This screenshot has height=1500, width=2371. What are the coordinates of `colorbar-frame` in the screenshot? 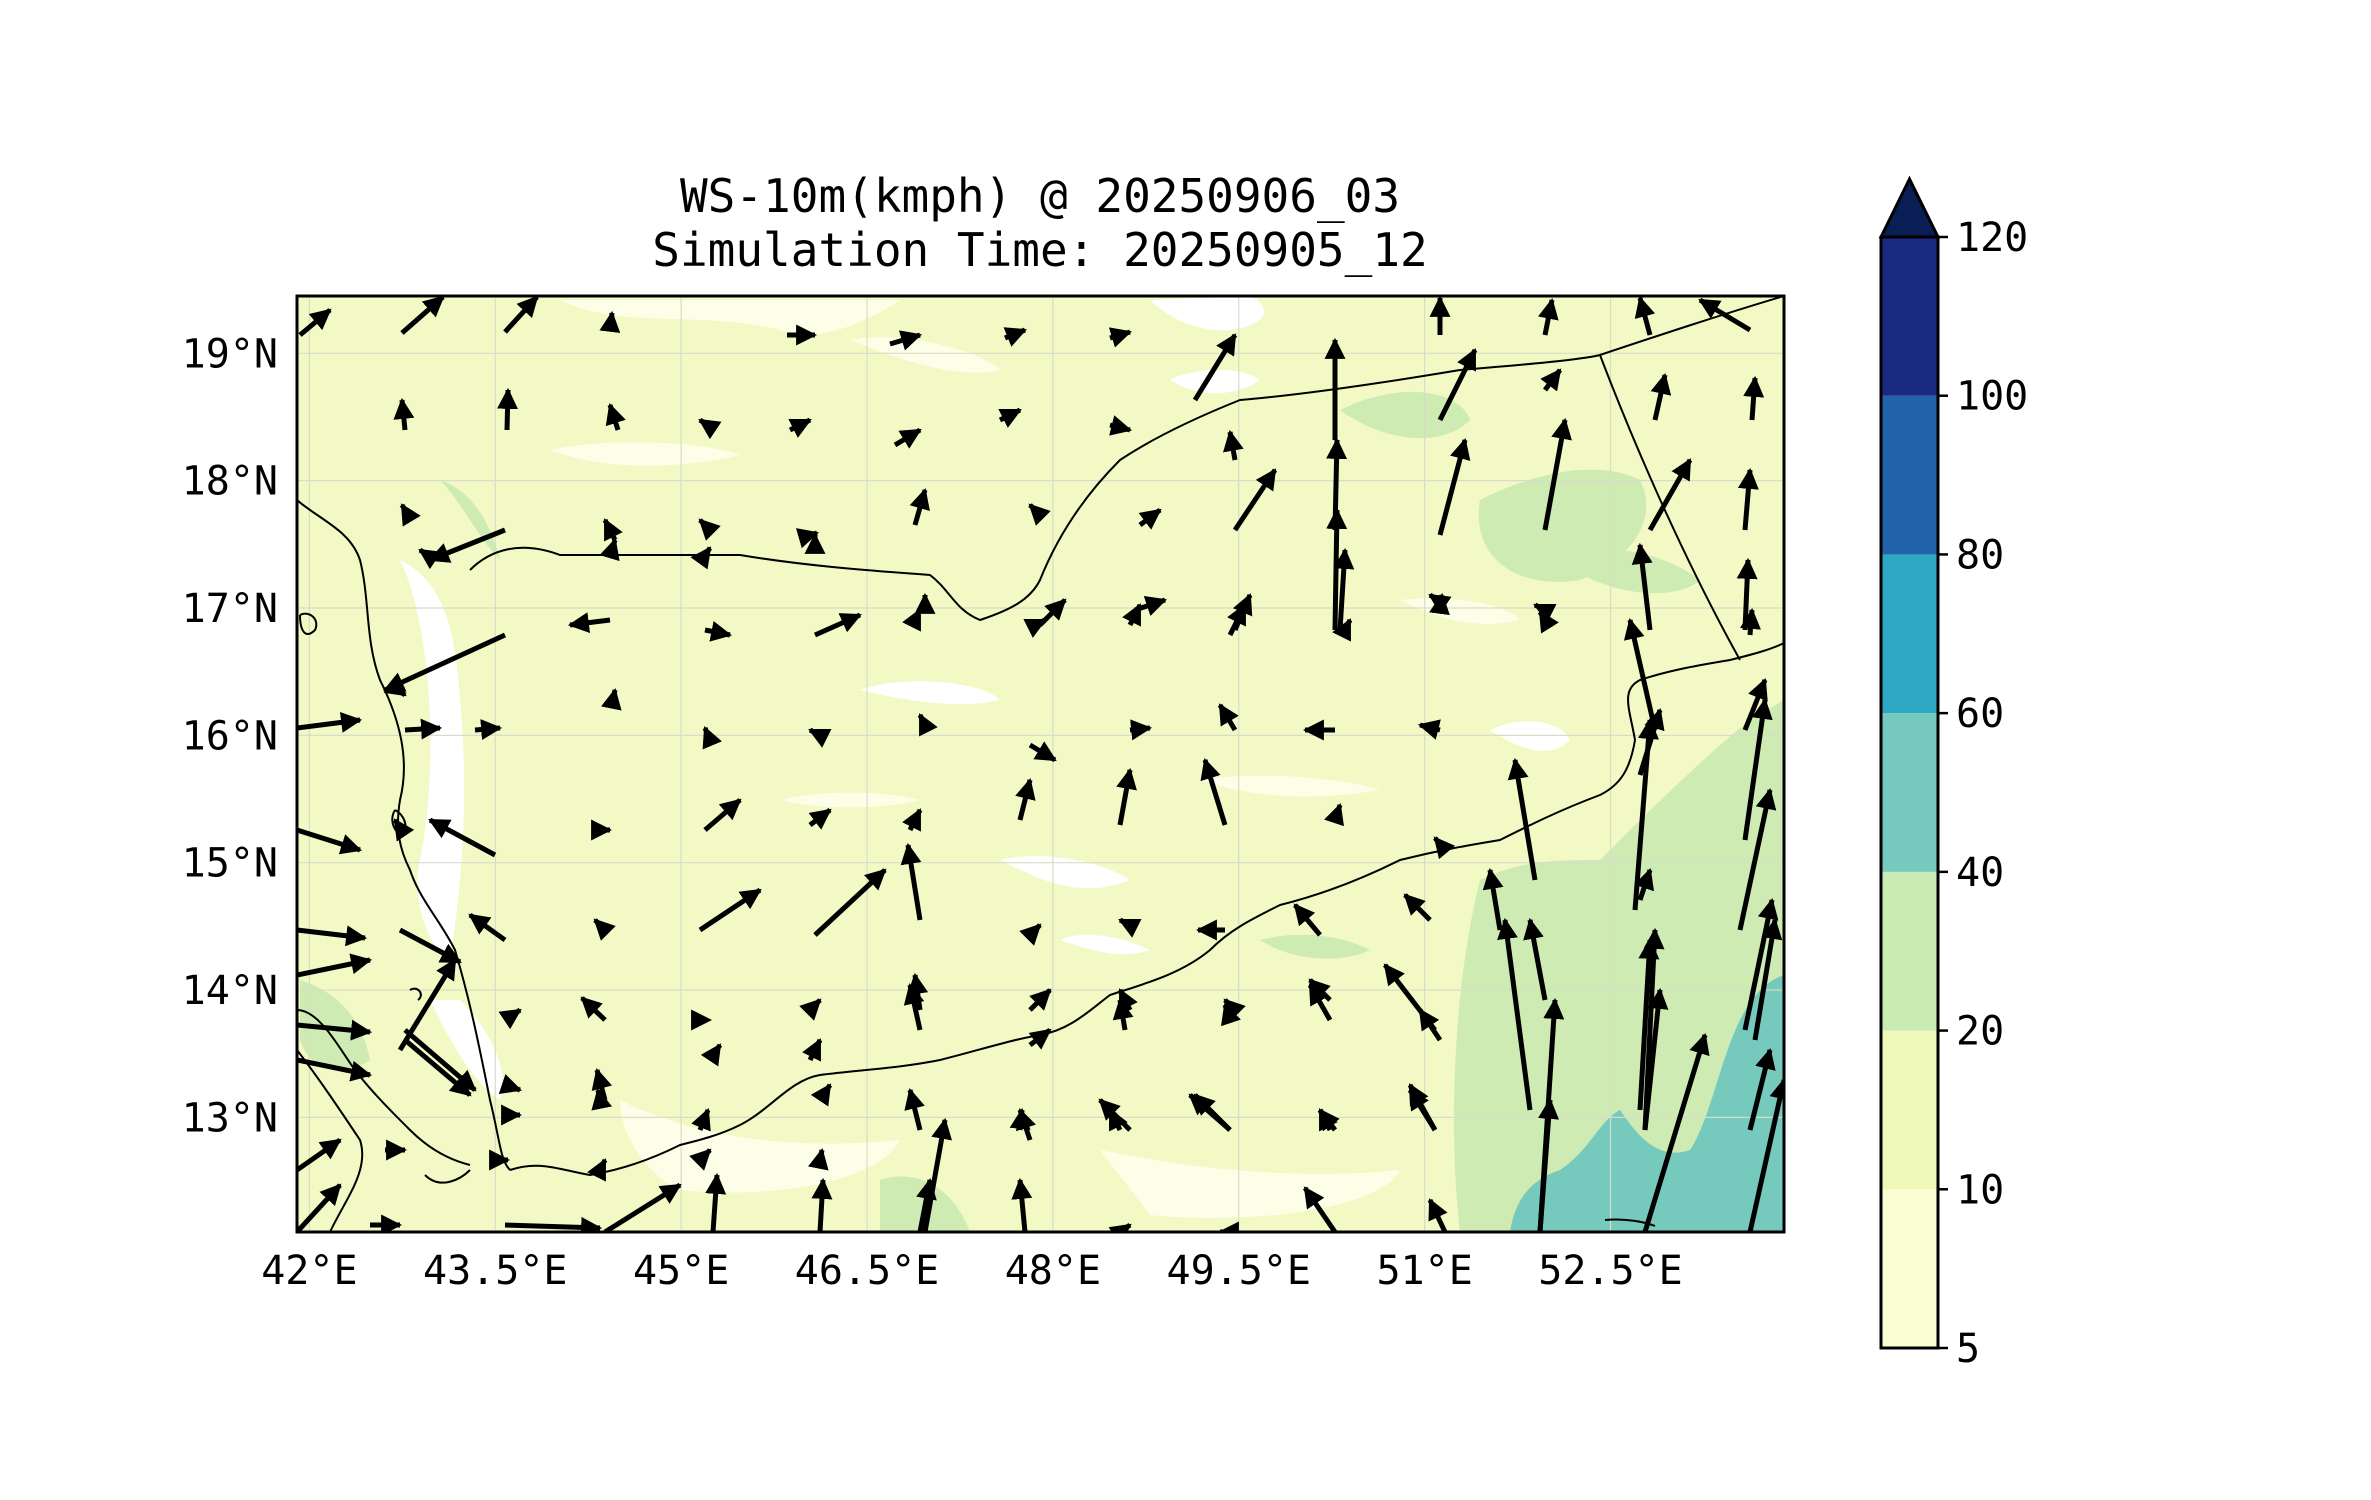 It's located at (1909, 792).